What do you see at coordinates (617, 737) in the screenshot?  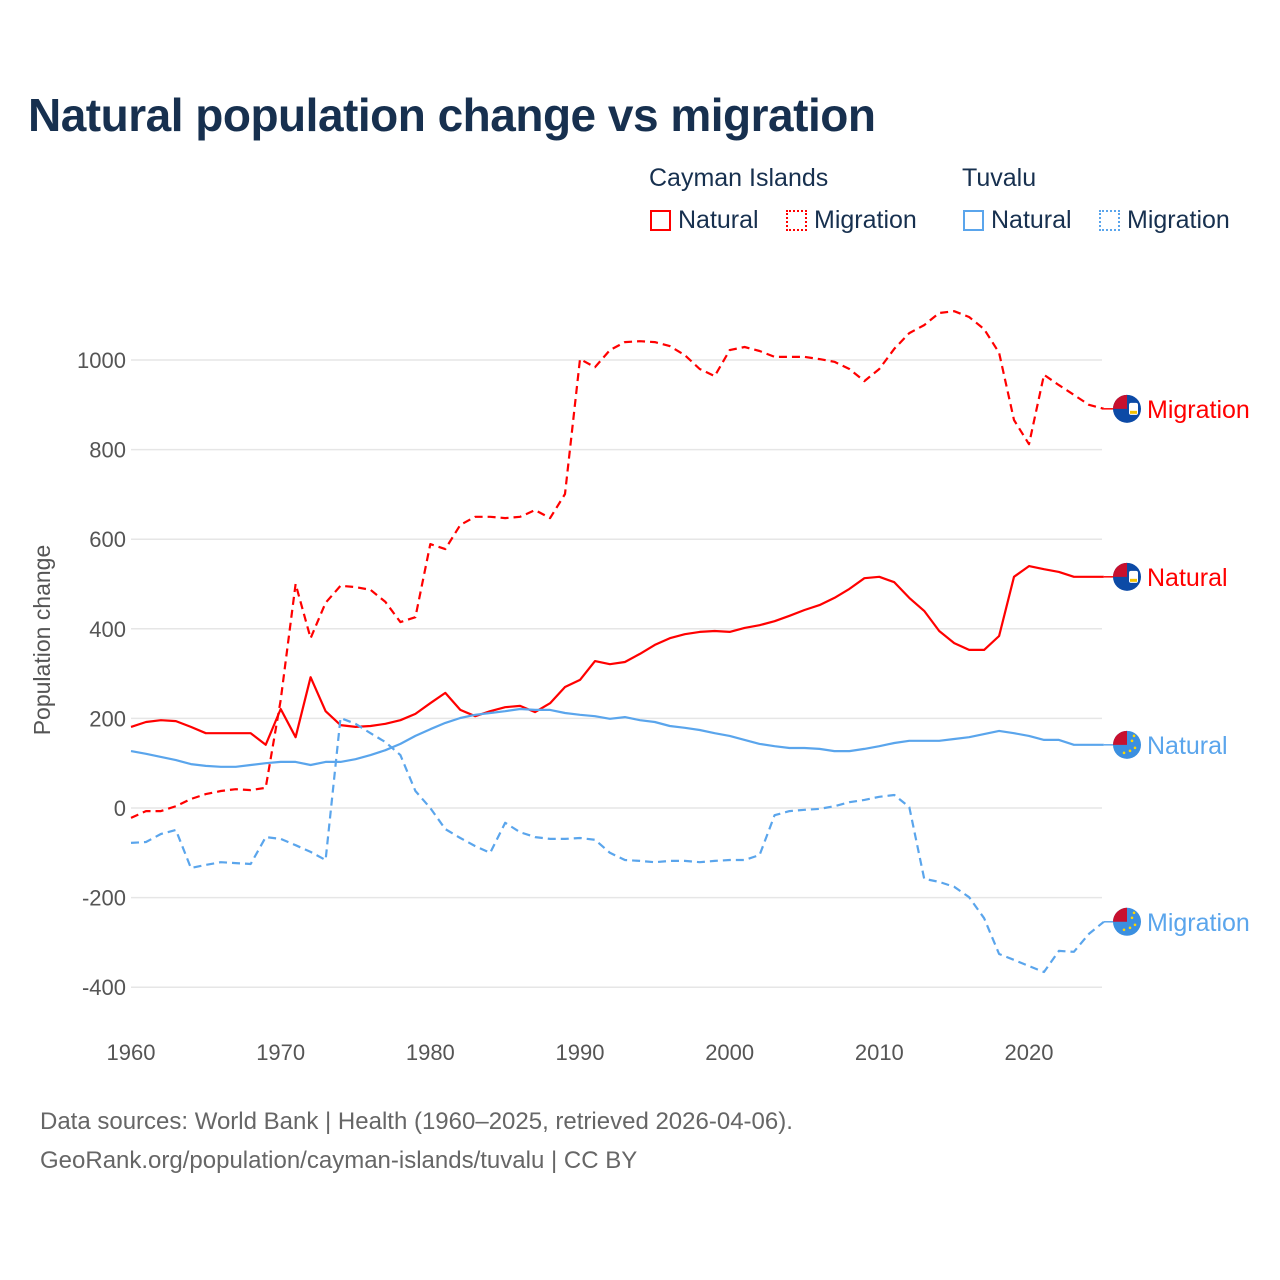 I see `series-line-tuvalu-natural` at bounding box center [617, 737].